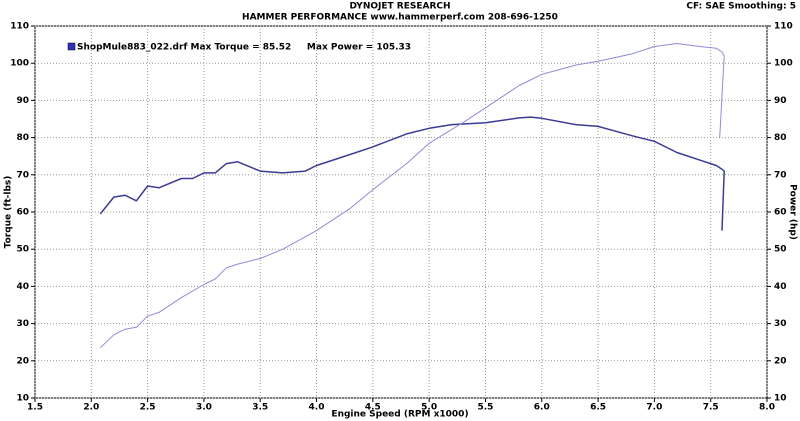 Image resolution: width=800 pixels, height=421 pixels. I want to click on x-tick-label: 3.5, so click(260, 408).